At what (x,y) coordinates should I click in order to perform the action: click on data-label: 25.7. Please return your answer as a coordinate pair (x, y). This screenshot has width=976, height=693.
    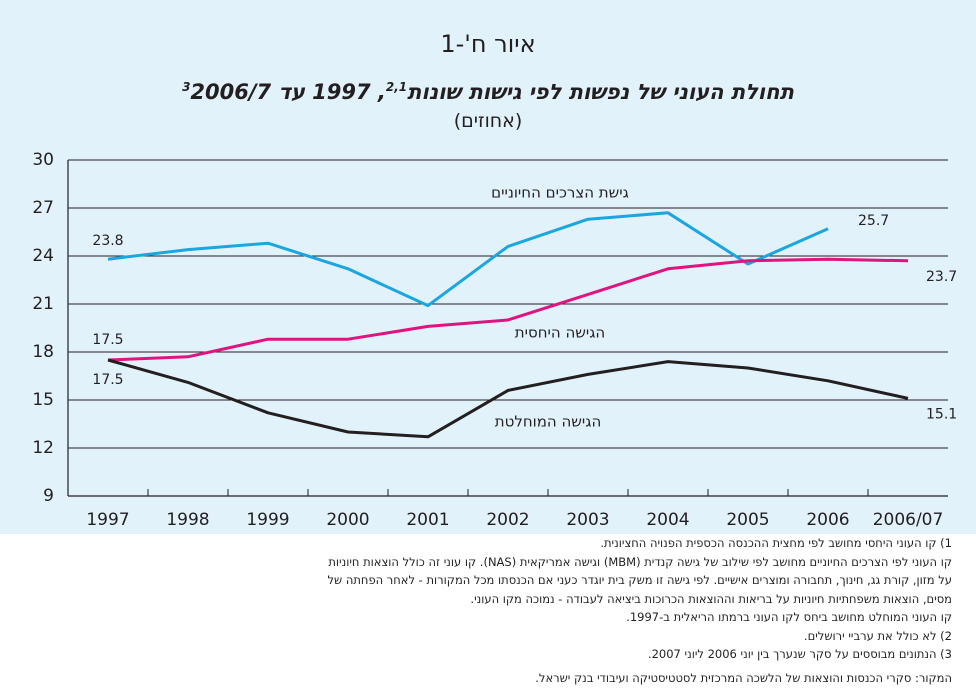
    Looking at the image, I should click on (873, 221).